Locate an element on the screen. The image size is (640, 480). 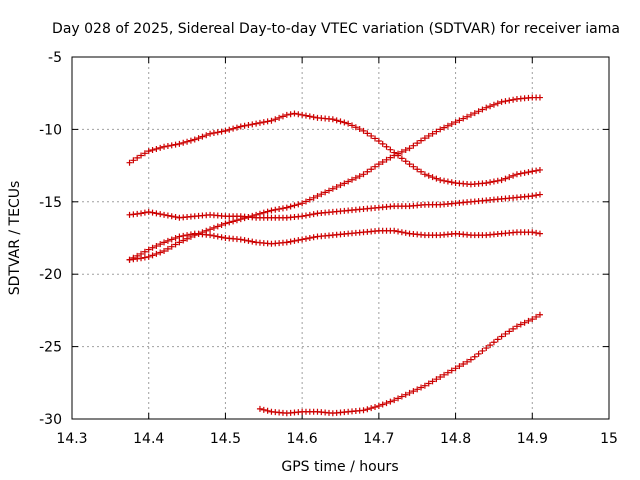
x-tick-label: 14.8 is located at coordinates (455, 439).